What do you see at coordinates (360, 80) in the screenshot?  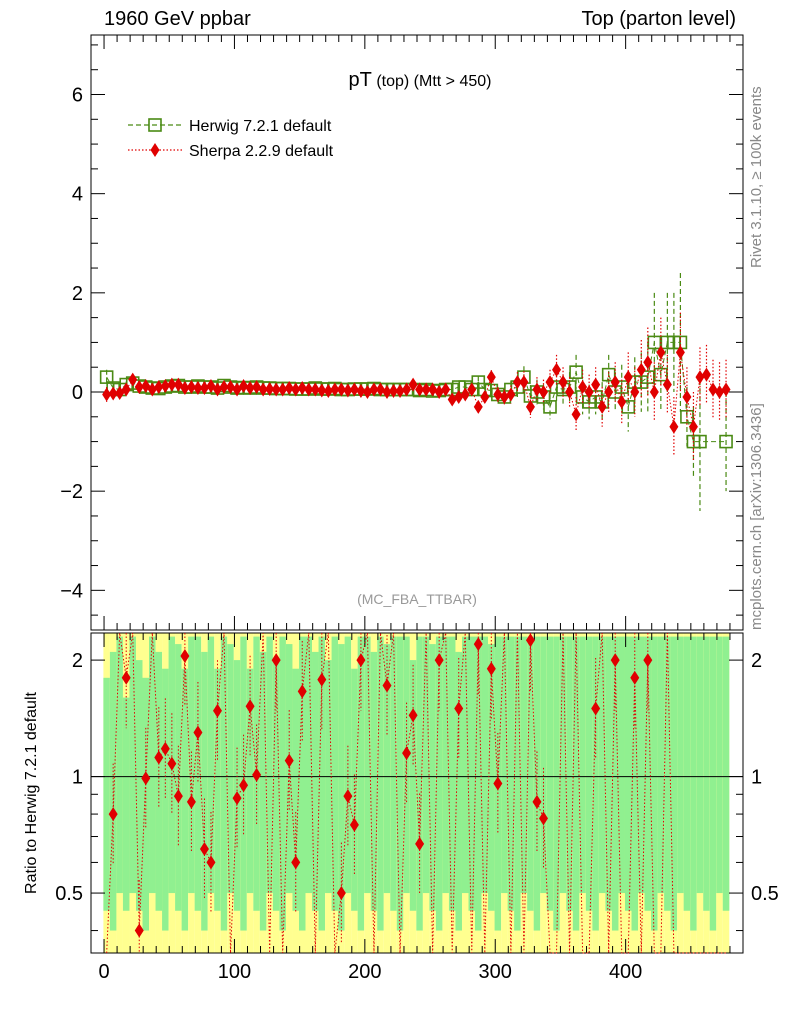 I see `title-main: pT` at bounding box center [360, 80].